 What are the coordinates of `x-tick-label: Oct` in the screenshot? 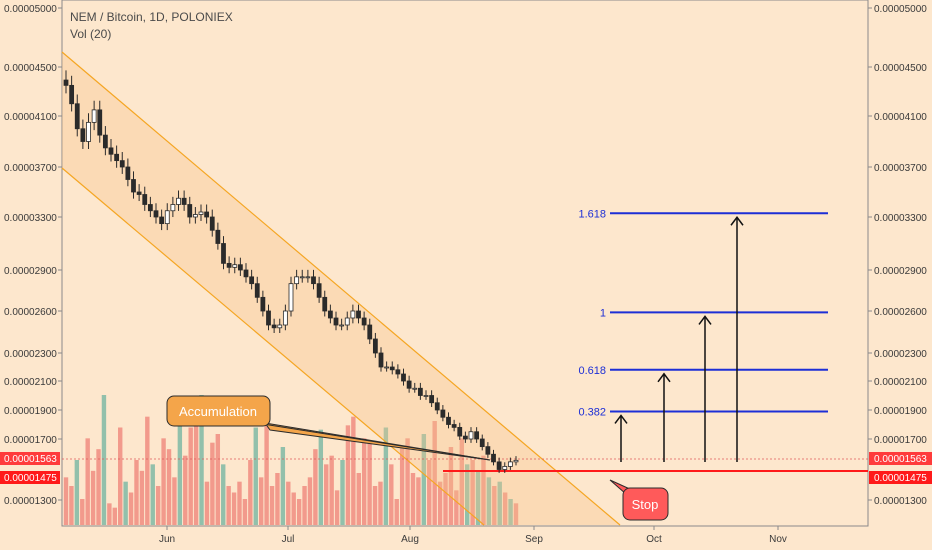 It's located at (654, 539).